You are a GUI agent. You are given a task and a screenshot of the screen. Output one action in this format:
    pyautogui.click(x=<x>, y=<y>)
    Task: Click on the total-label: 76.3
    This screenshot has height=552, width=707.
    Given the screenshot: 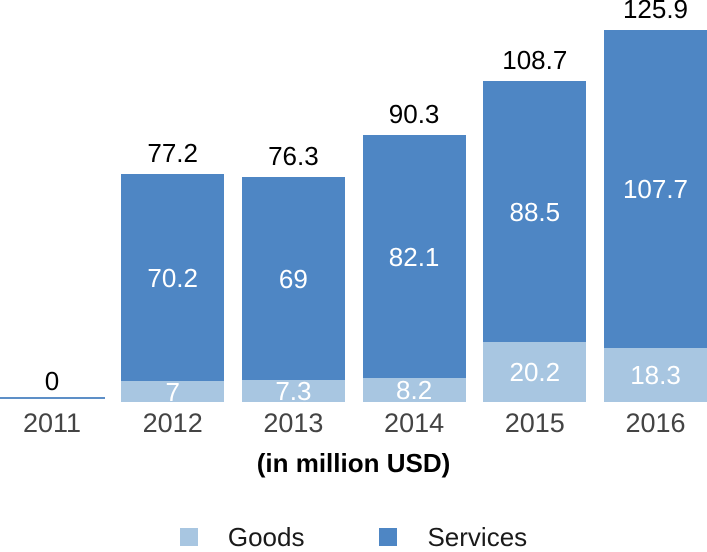 What is the action you would take?
    pyautogui.click(x=293, y=155)
    